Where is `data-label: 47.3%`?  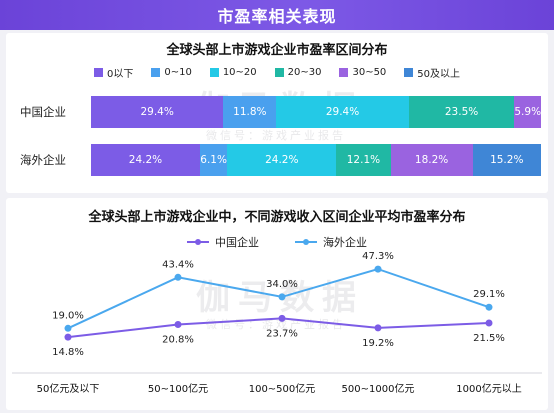
data-label: 47.3% is located at coordinates (378, 256).